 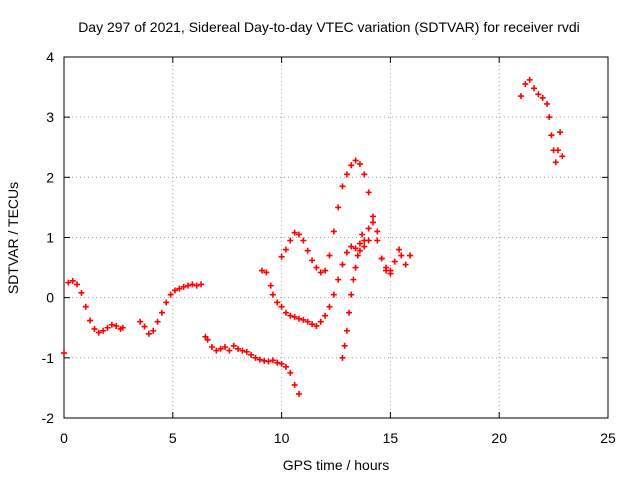 What do you see at coordinates (50, 238) in the screenshot?
I see `y-tick-label: 1` at bounding box center [50, 238].